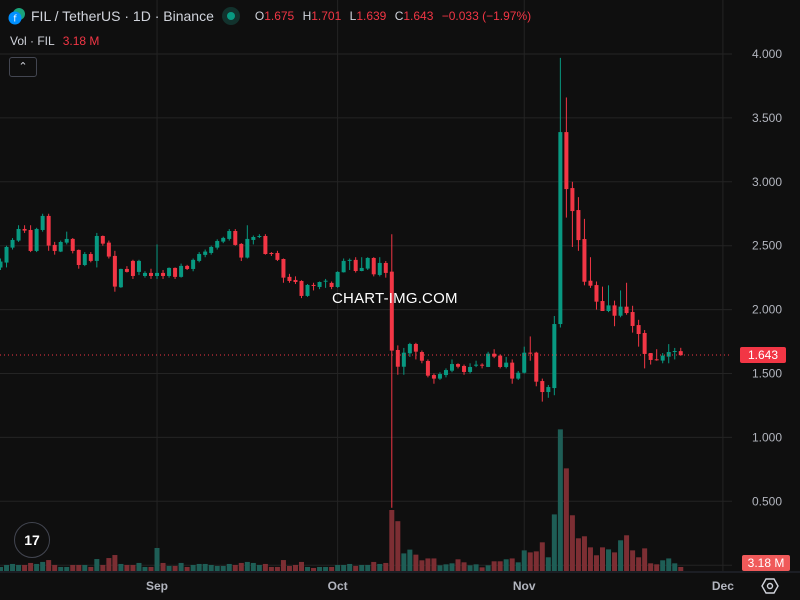 This screenshot has height=600, width=800. Describe the element at coordinates (32, 540) in the screenshot. I see `tradingview-logo-icon: 17` at that location.